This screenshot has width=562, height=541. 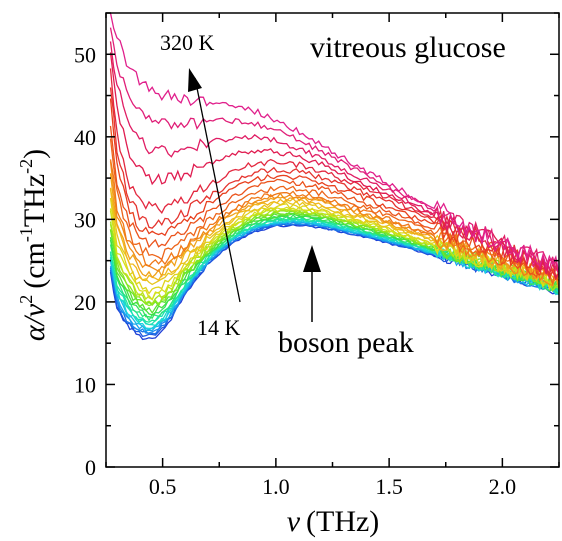 What do you see at coordinates (217, 190) in the screenshot?
I see `temperature-arrow-line` at bounding box center [217, 190].